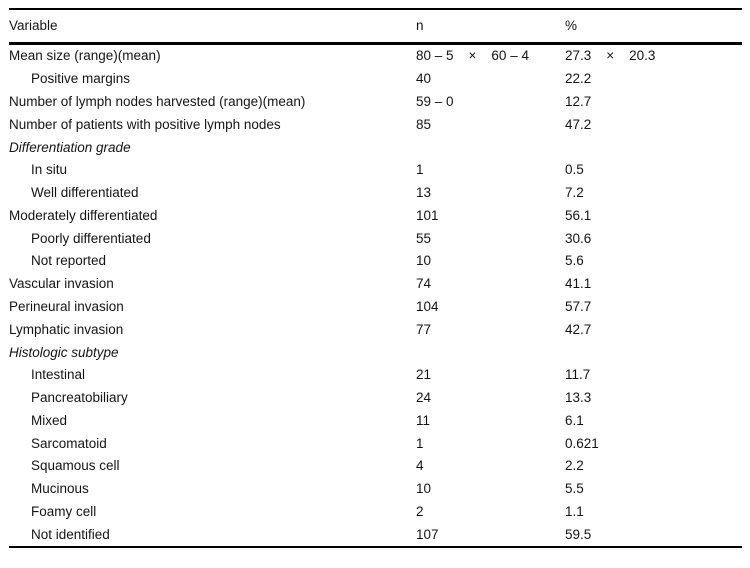 The height and width of the screenshot is (568, 750). Describe the element at coordinates (653, 27) in the screenshot. I see `column-header-percent: %` at that location.